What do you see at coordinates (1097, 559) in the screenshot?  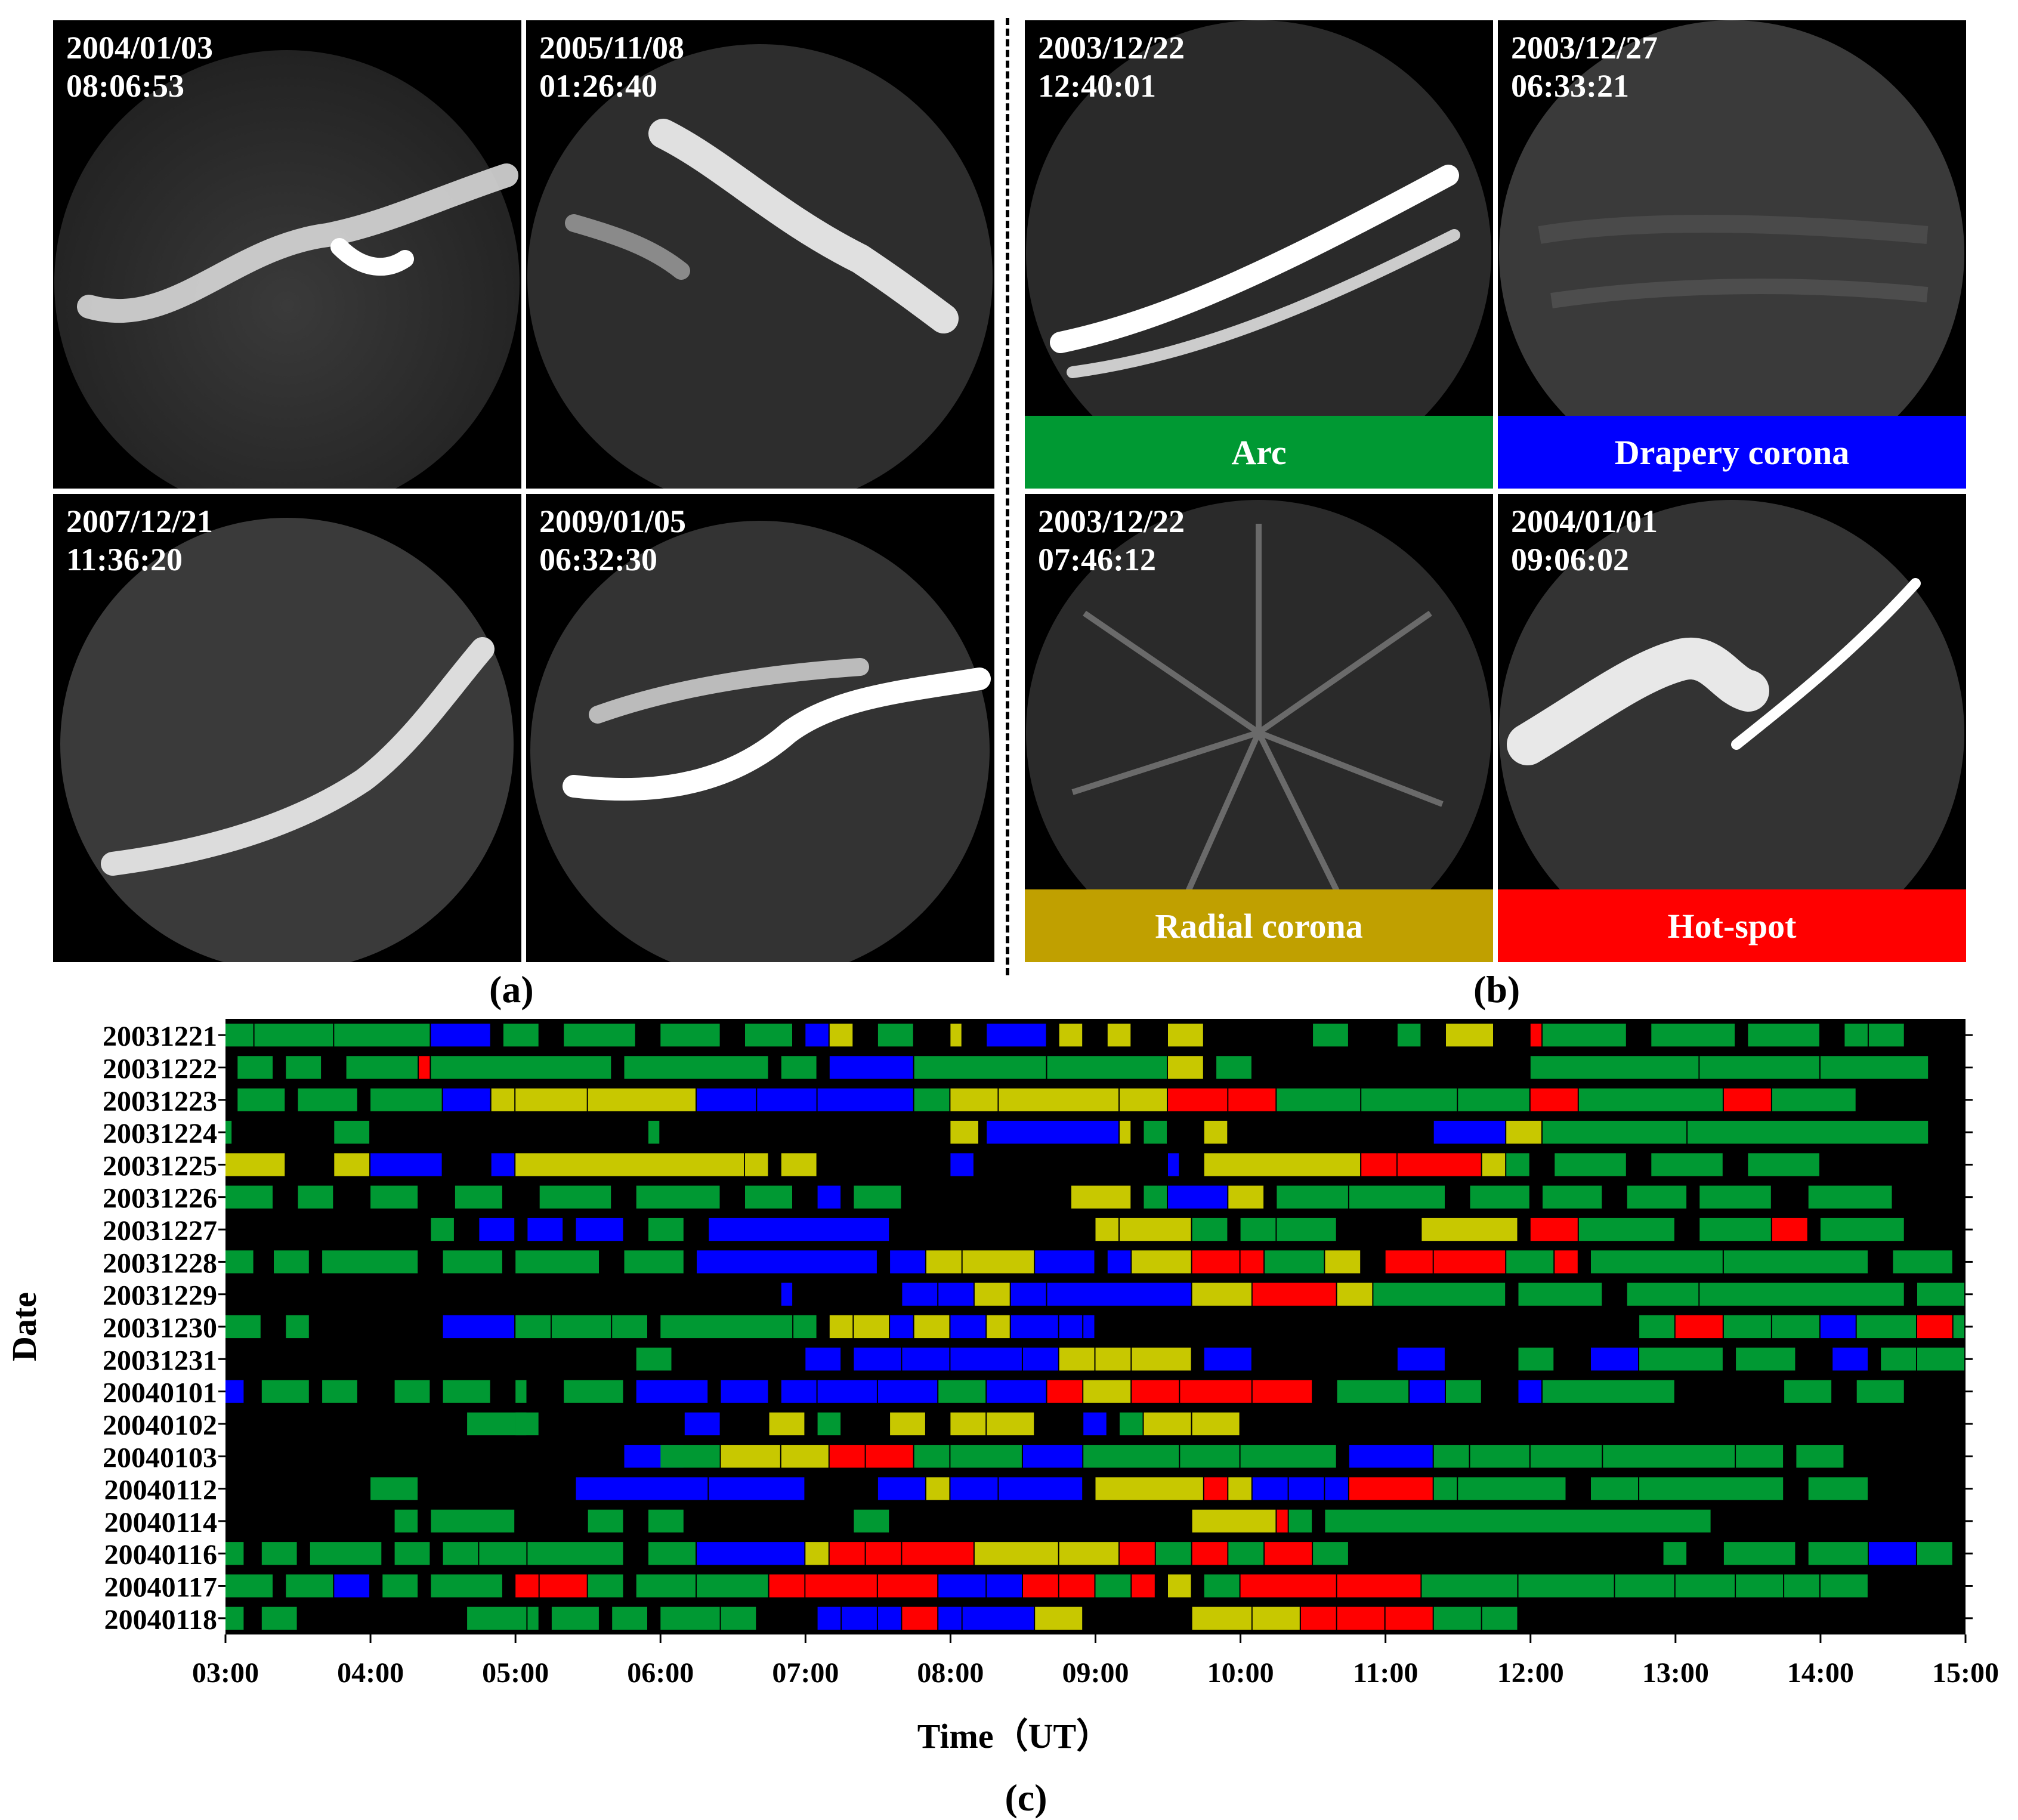 I see `image-time: 07:46:12` at bounding box center [1097, 559].